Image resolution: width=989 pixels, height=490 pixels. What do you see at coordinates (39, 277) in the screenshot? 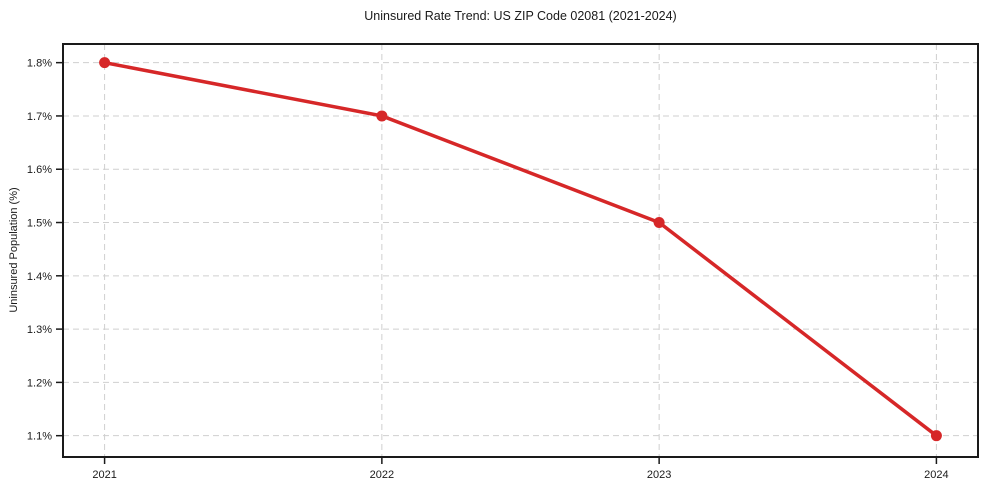
I see `y-tick-label: 1.4%` at bounding box center [39, 277].